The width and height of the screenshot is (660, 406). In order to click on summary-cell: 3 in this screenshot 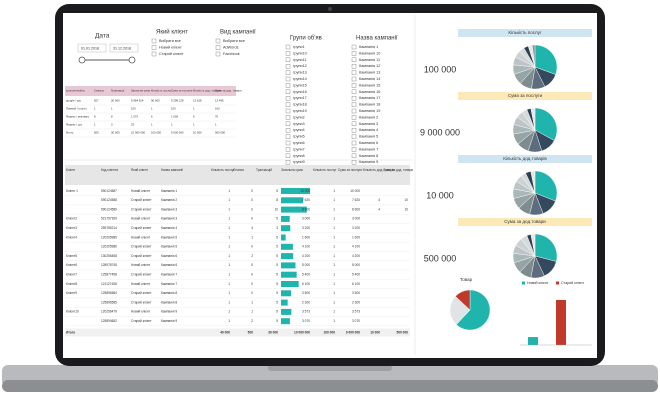, I will do `click(112, 125)`.